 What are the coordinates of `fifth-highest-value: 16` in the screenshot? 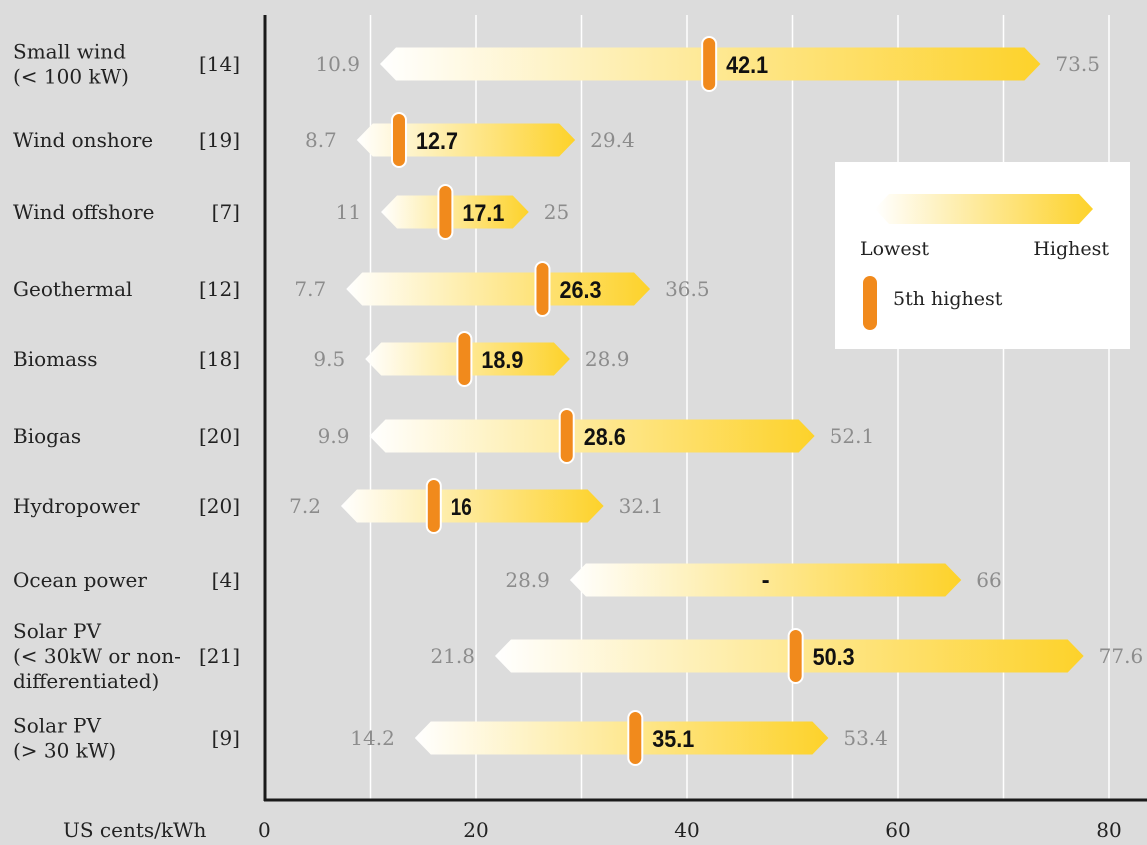 It's located at (461, 507).